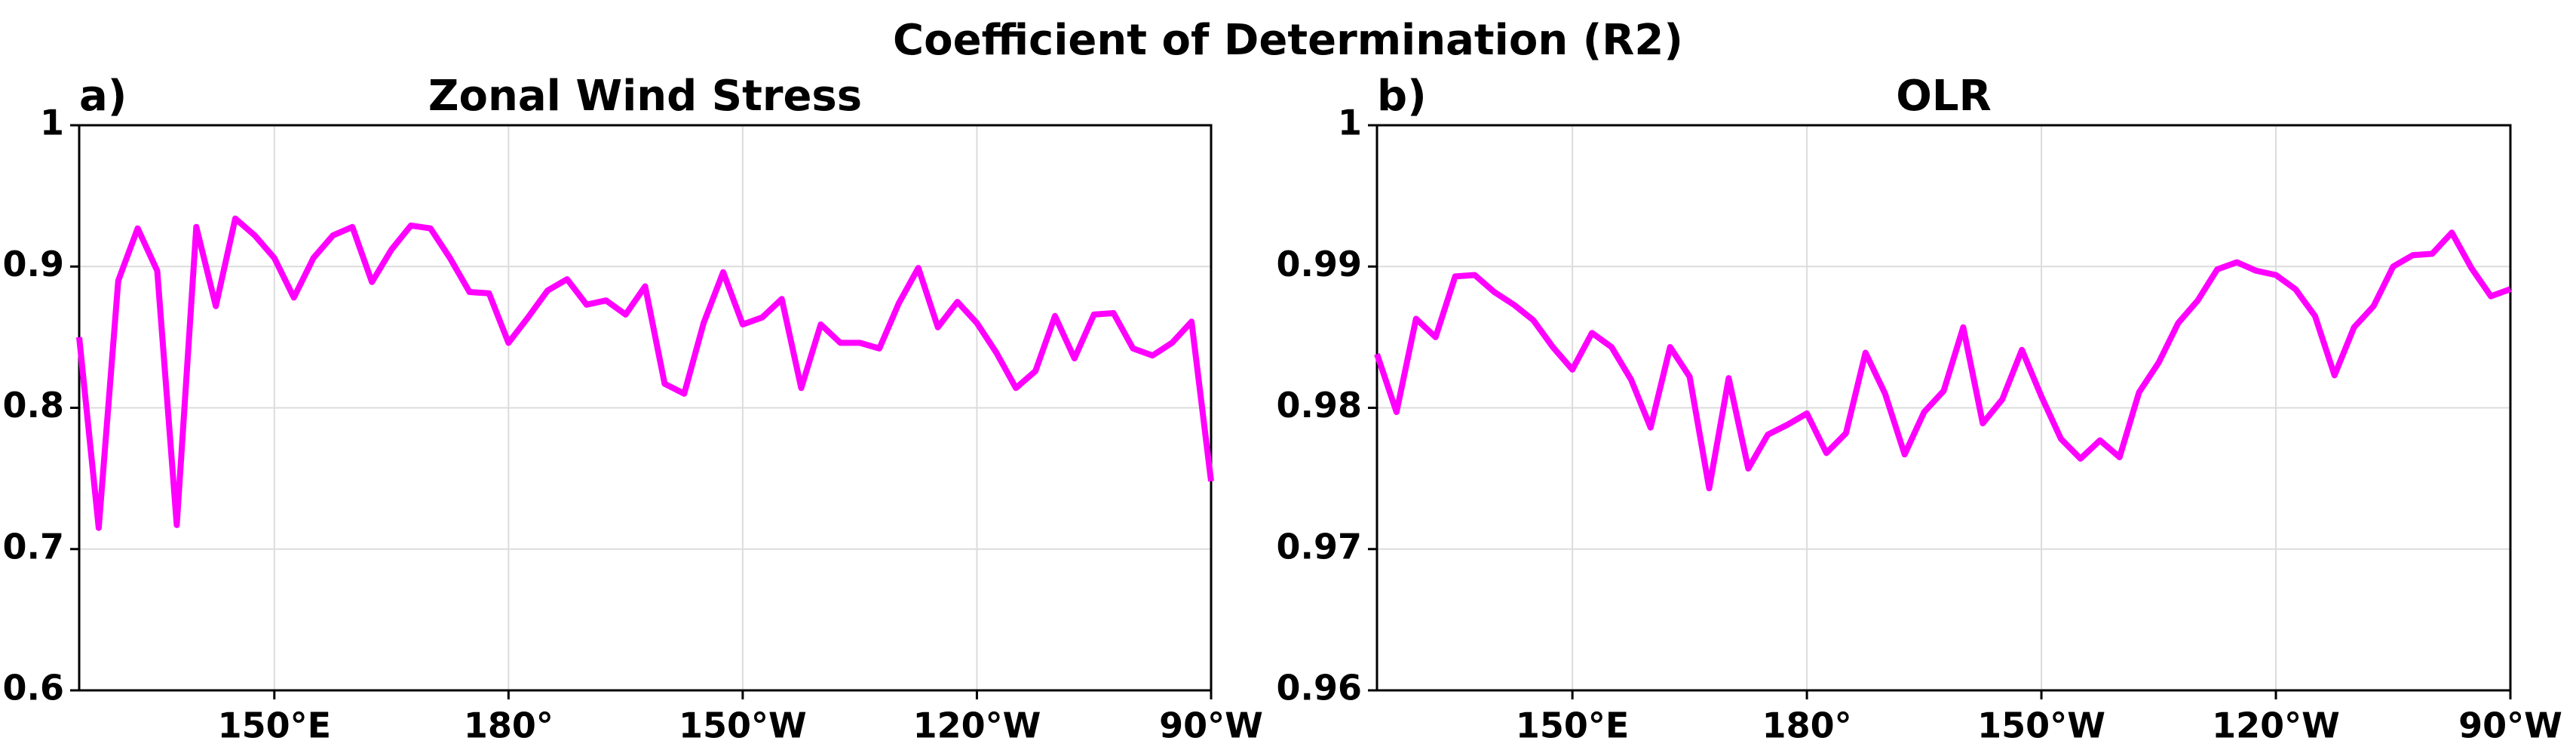  What do you see at coordinates (1320, 264) in the screenshot?
I see `y-tick-label: 0.99` at bounding box center [1320, 264].